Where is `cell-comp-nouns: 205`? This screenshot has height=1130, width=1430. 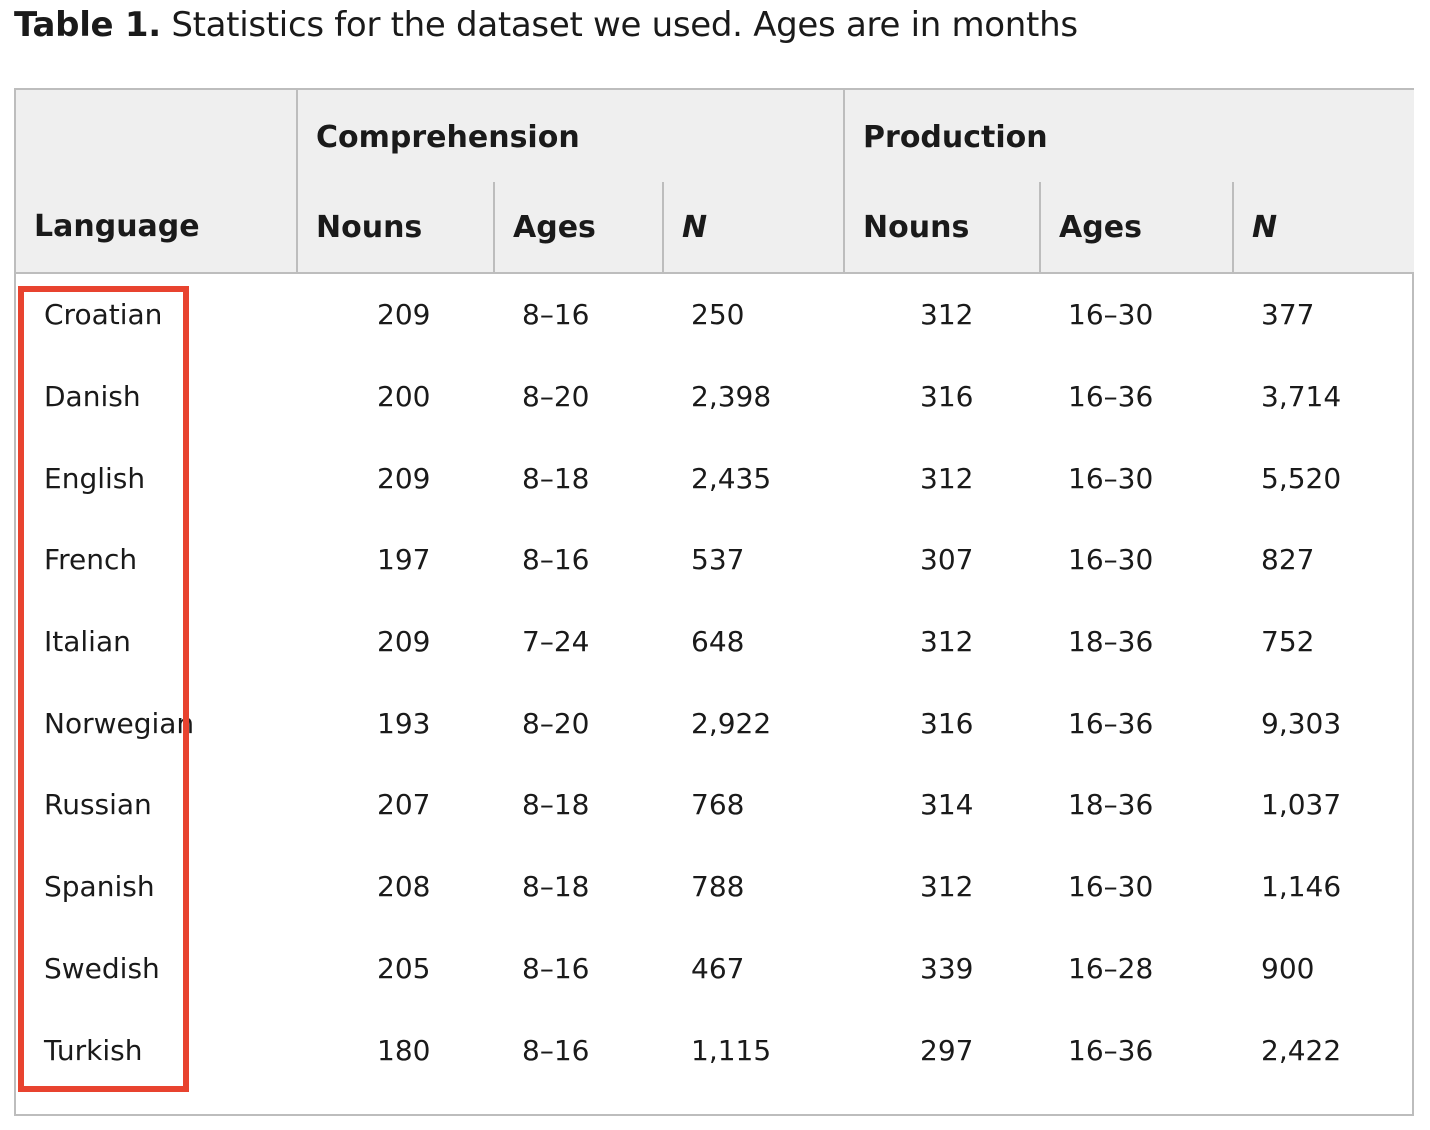
cell-comp-nouns: 205 is located at coordinates (404, 968).